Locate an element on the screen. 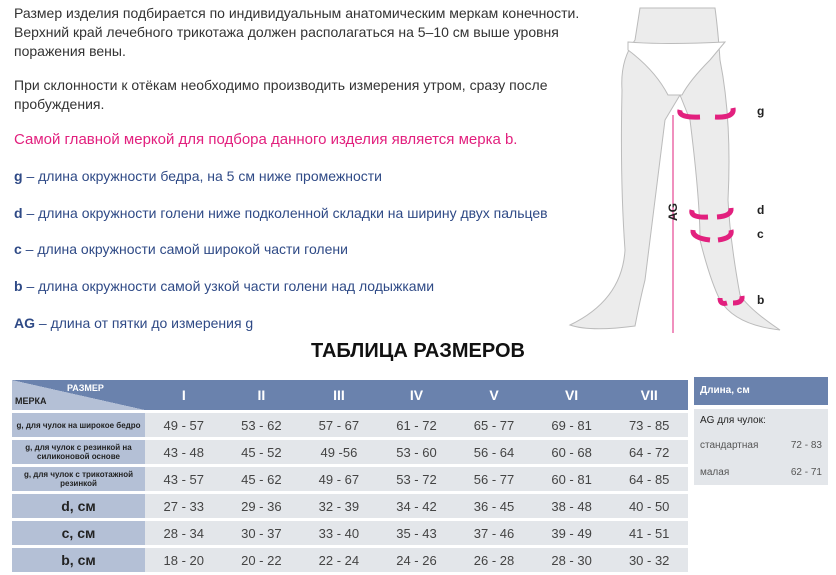  table-cell: 56 - 77 is located at coordinates (494, 479).